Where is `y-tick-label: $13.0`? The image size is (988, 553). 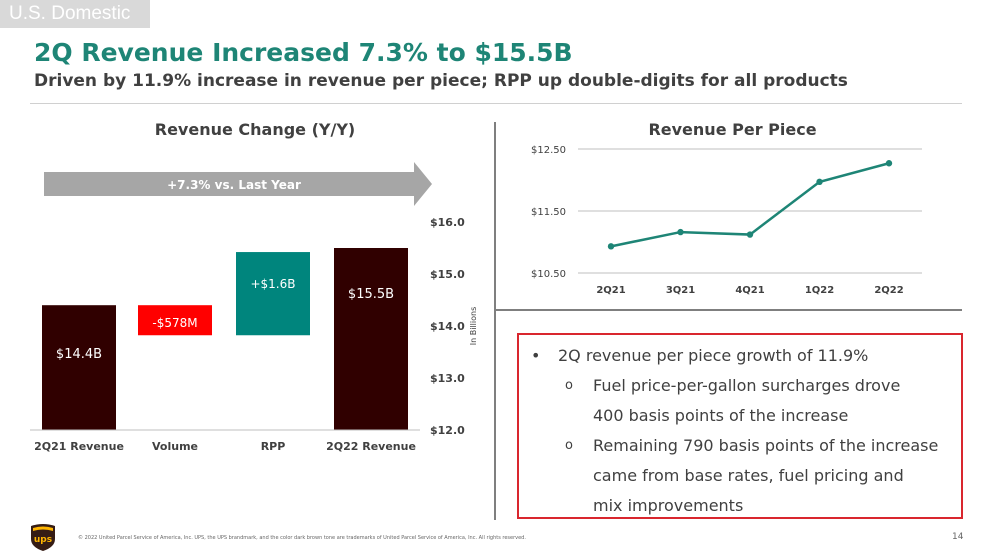 y-tick-label: $13.0 is located at coordinates (447, 378).